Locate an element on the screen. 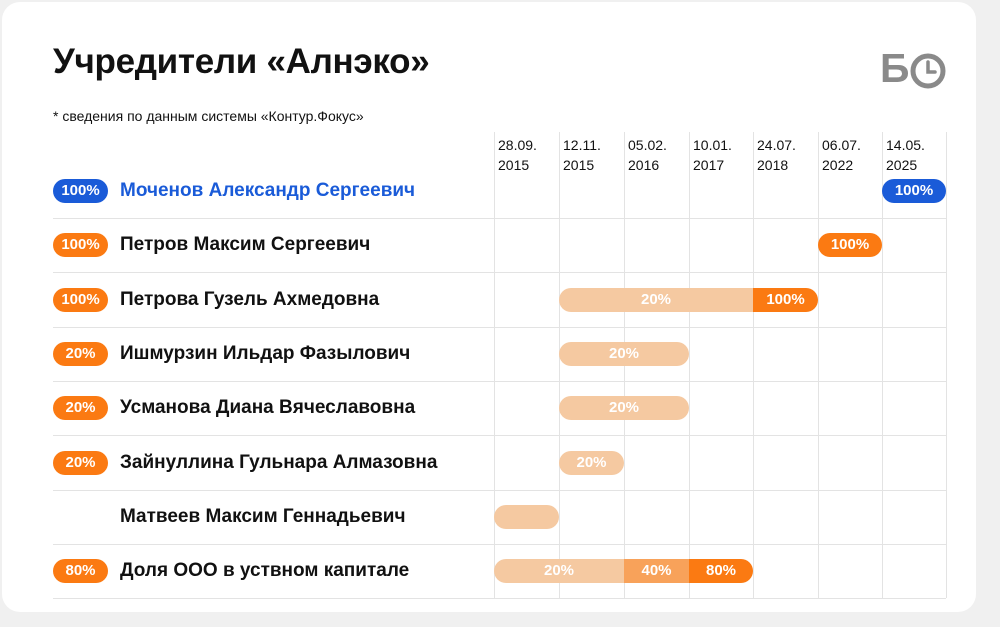 This screenshot has width=1000, height=627. founder-name: Моченов Александр Сергеевич is located at coordinates (268, 190).